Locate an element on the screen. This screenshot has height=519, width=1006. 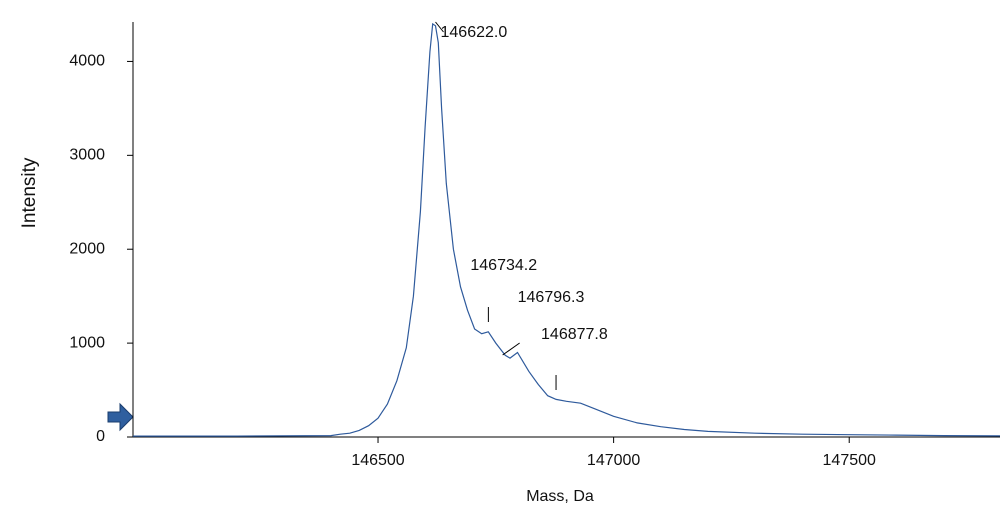
annotation-label: 146734.2 is located at coordinates (503, 265).